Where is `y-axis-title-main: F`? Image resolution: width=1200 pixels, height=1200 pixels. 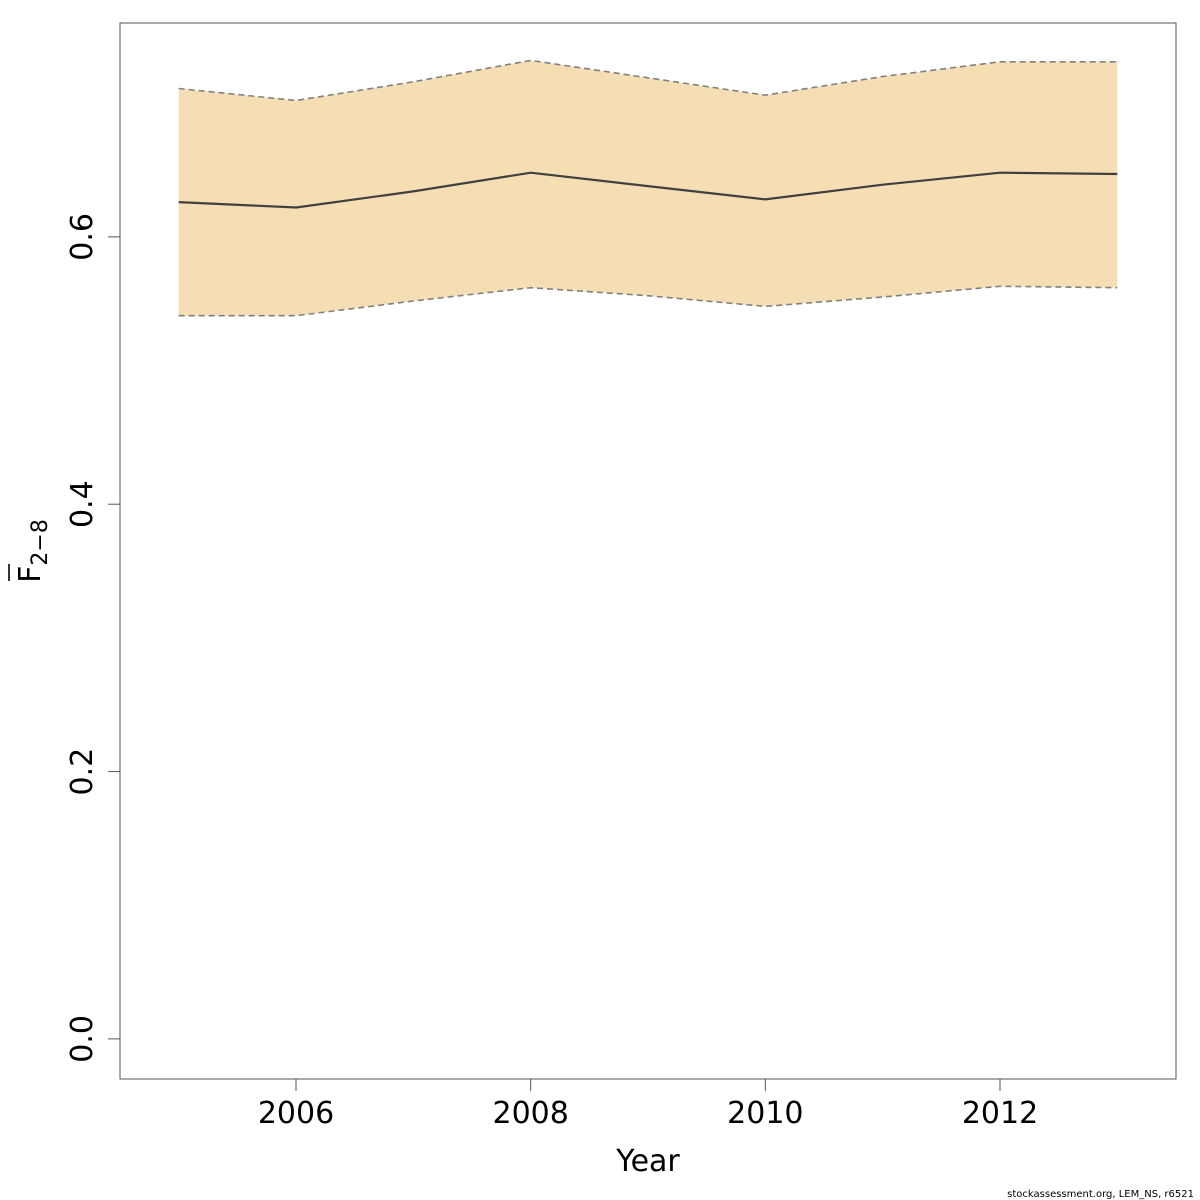 y-axis-title-main: F is located at coordinates (30, 574).